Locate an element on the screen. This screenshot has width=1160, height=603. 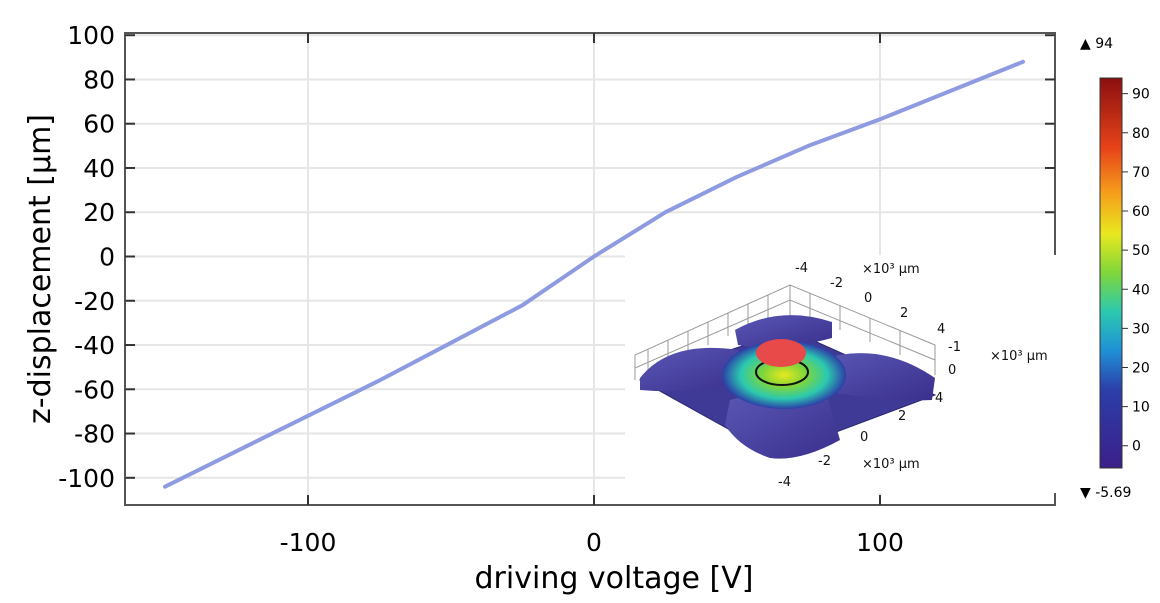
inset-tick-b1: 2 is located at coordinates (902, 416).